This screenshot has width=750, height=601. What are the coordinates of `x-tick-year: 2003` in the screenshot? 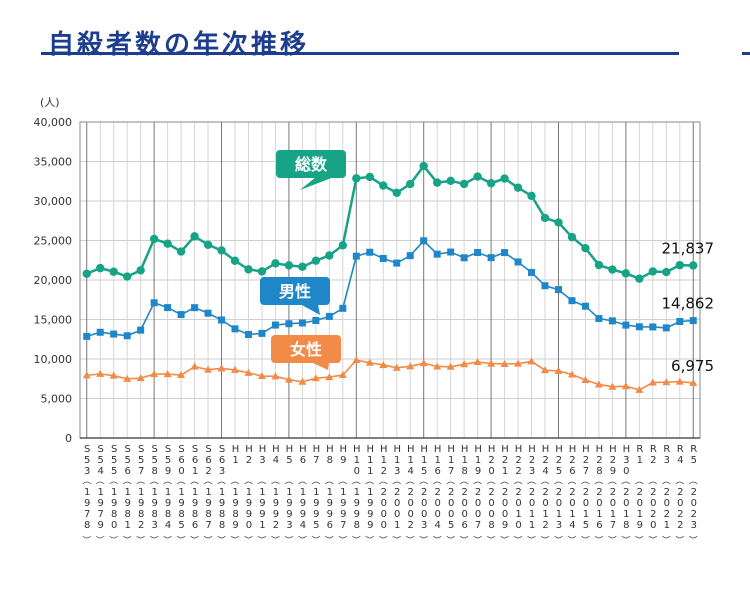 It's located at (424, 509).